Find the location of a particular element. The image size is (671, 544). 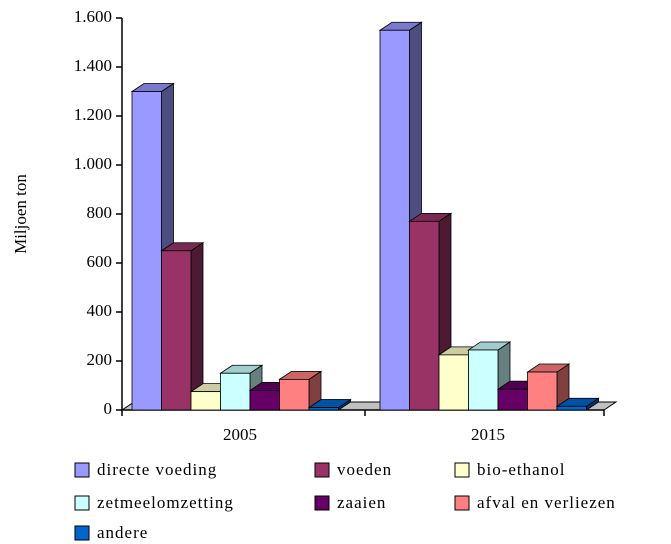

y-tick-label: 600 is located at coordinates (100, 261).